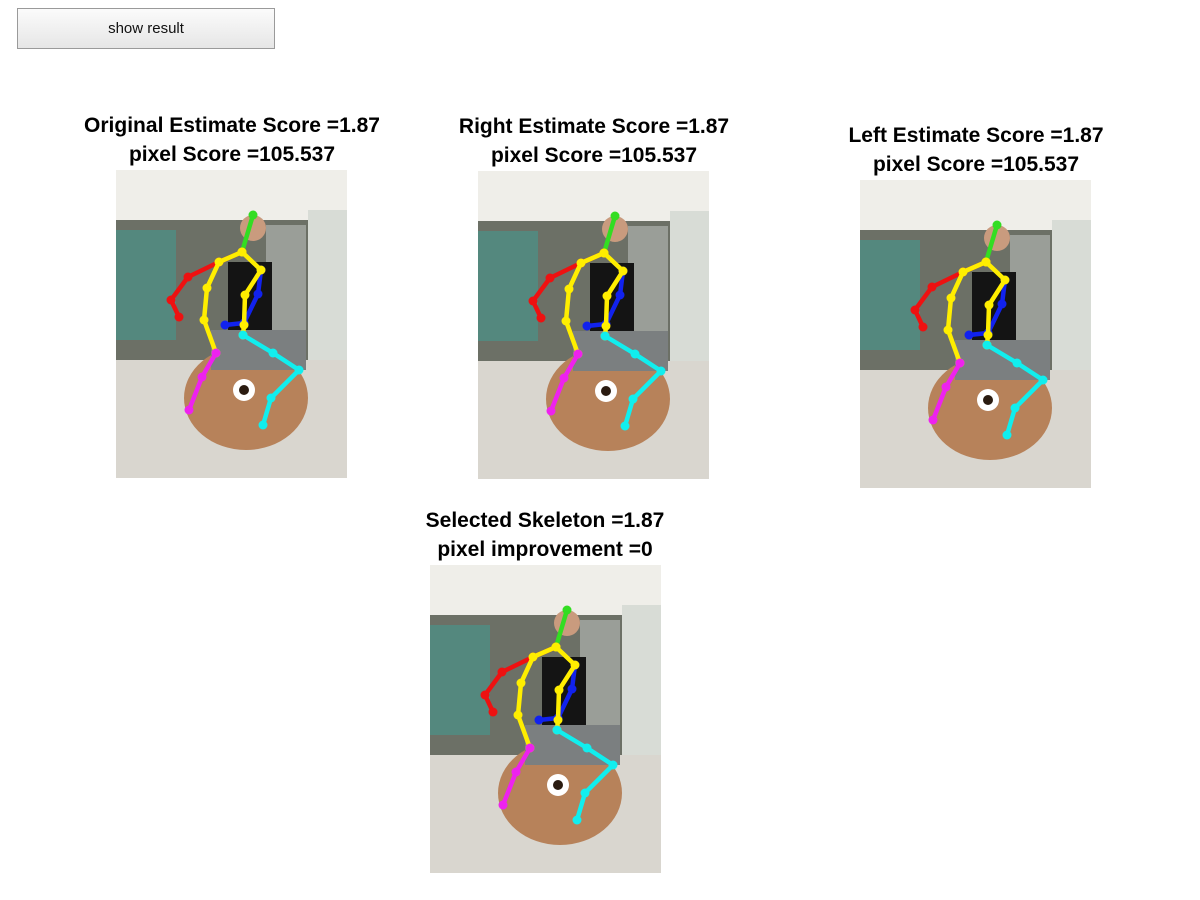 The width and height of the screenshot is (1200, 900). Describe the element at coordinates (232, 125) in the screenshot. I see `original-estimate-score: Original Estimate Score =1.87` at that location.